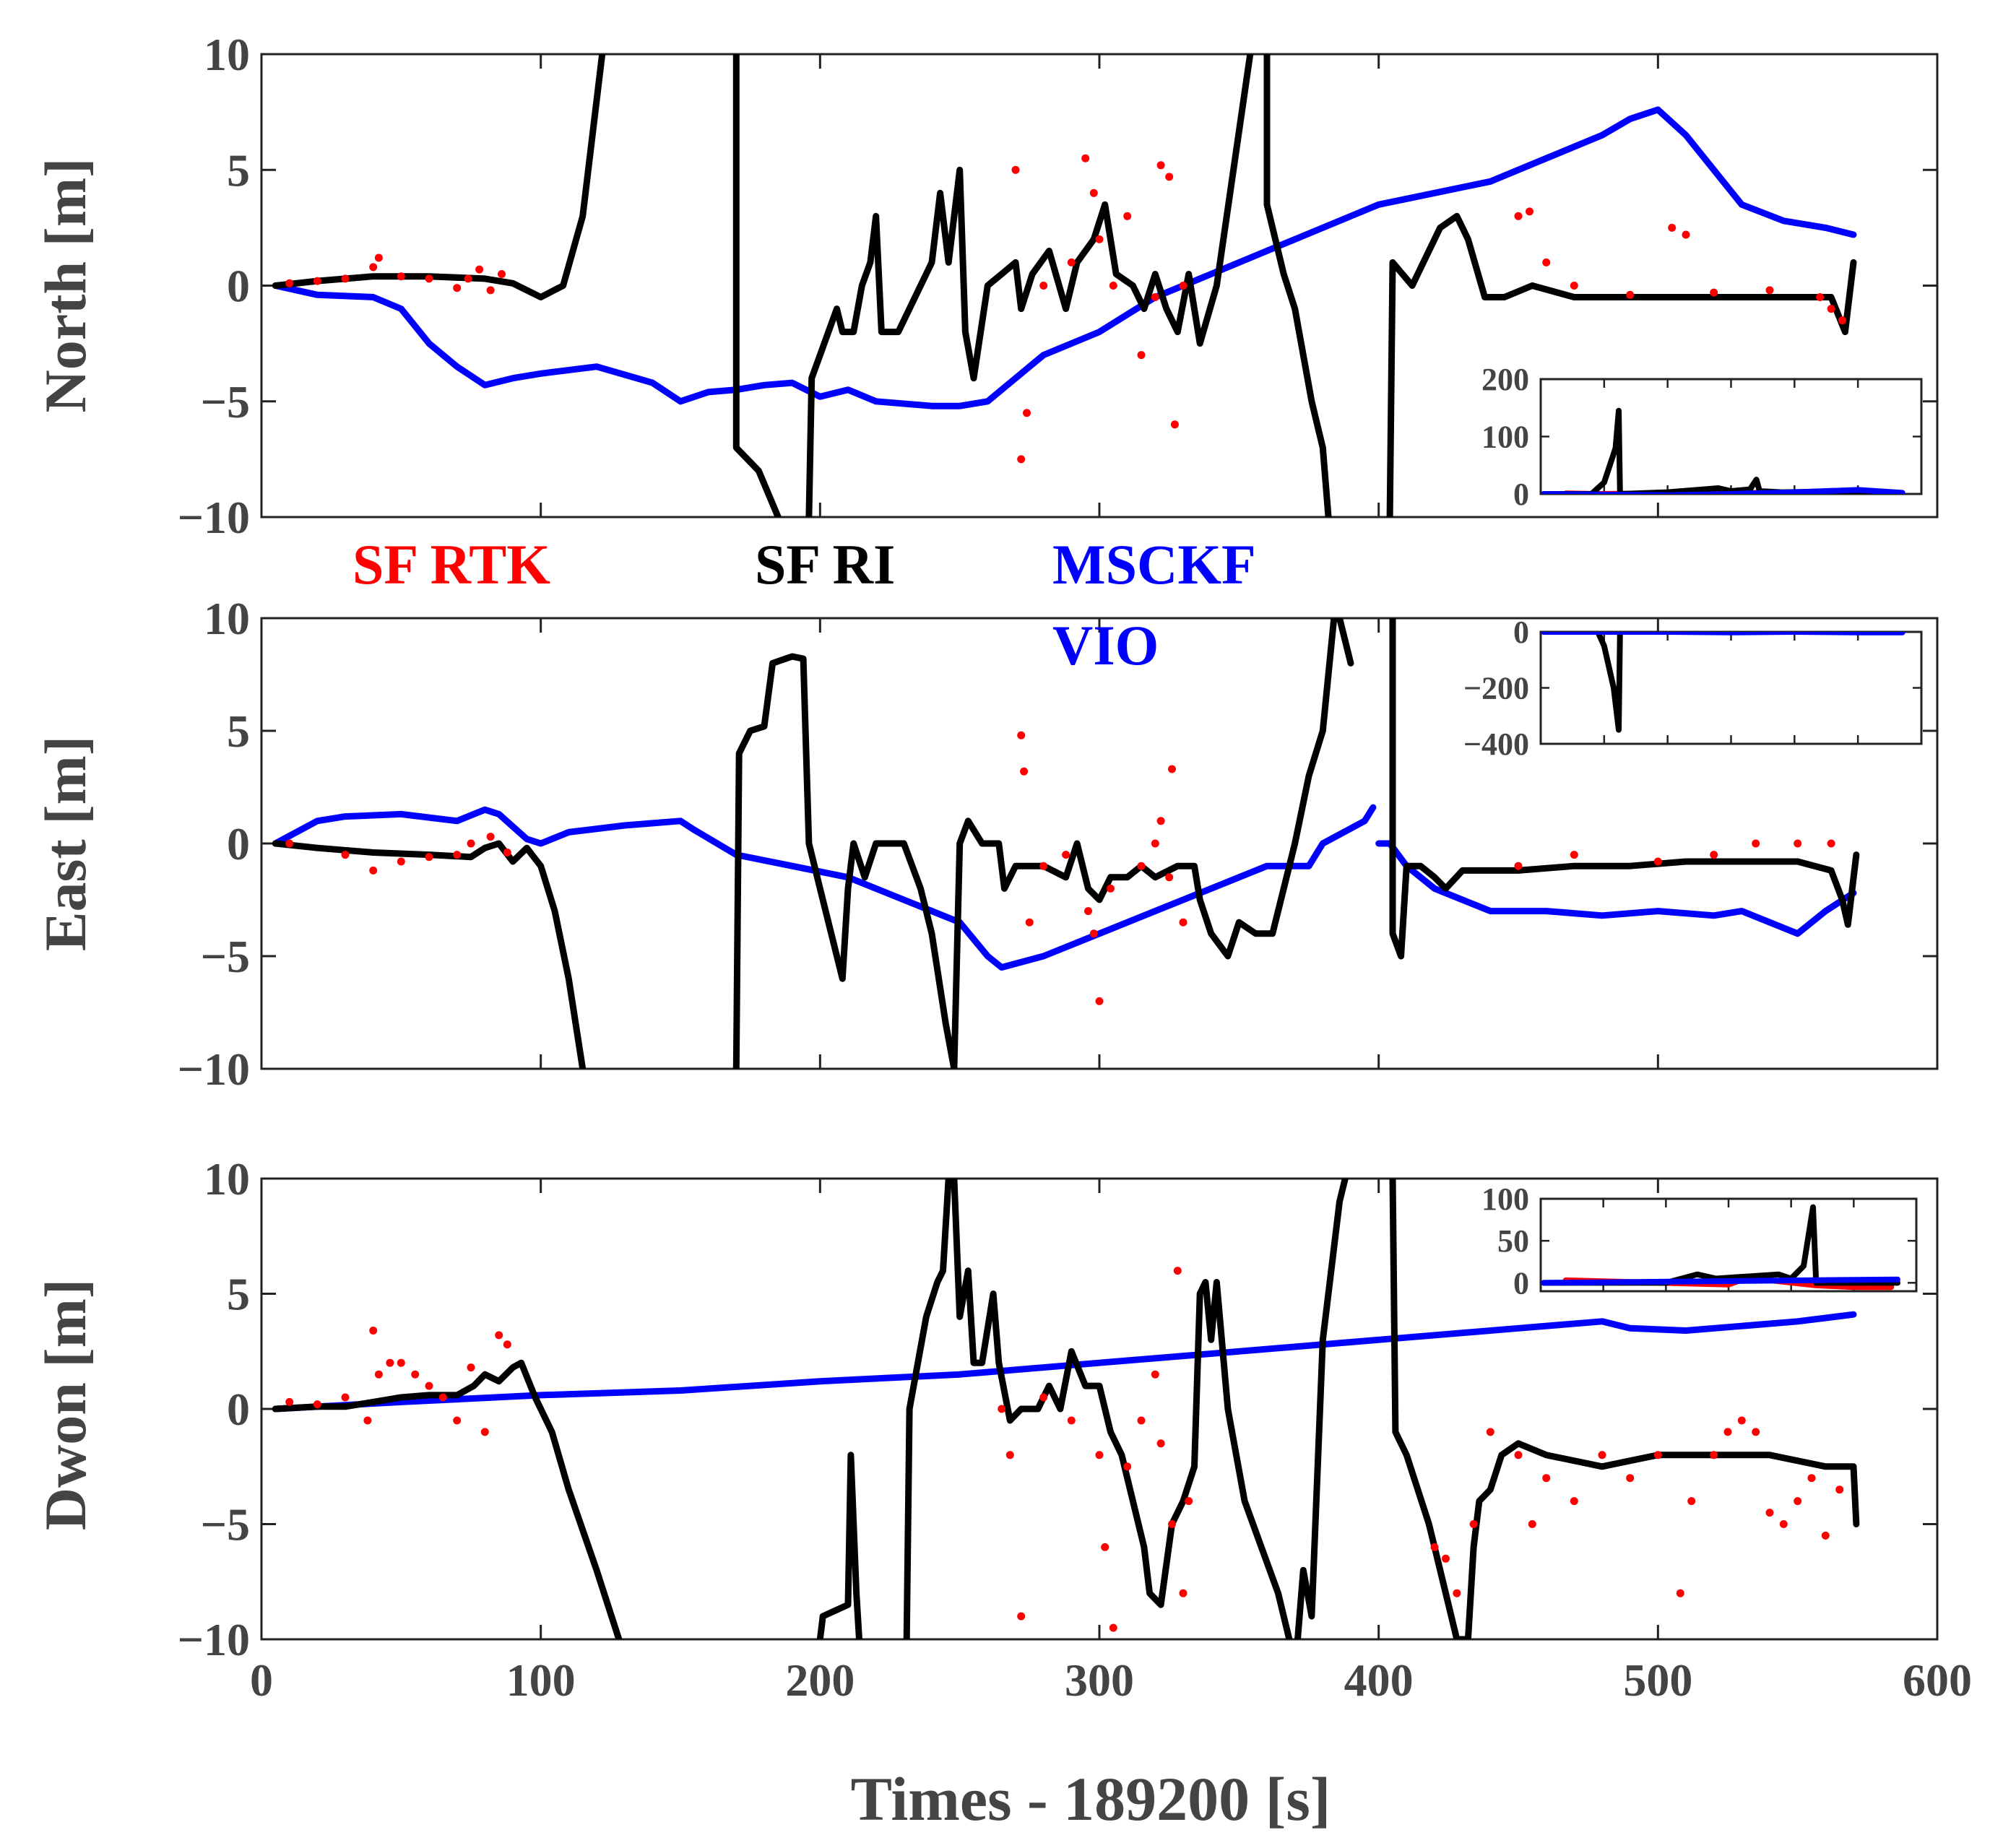 The width and height of the screenshot is (2003, 1848). Describe the element at coordinates (1496, 744) in the screenshot. I see `inset-y-tick-label: −400` at that location.